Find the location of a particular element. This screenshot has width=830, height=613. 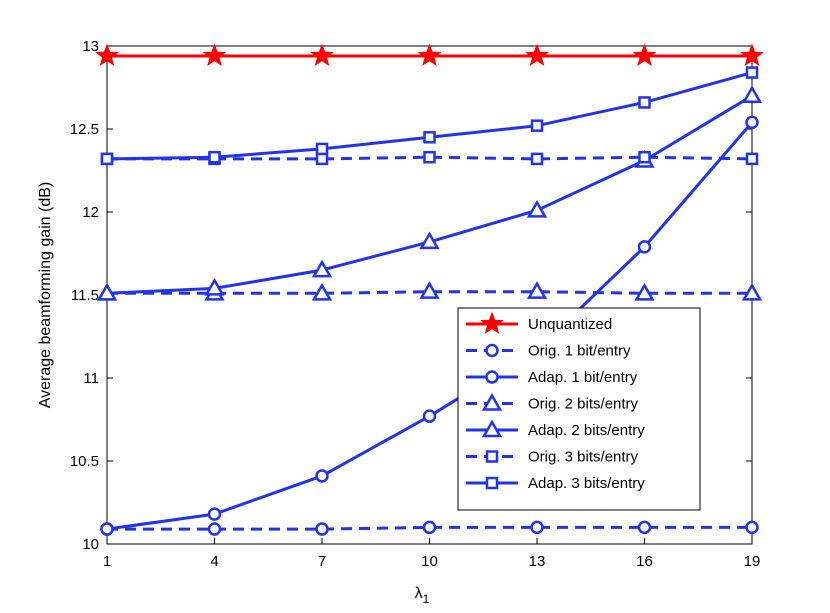

legend-label: Orig. 3 bits/entry is located at coordinates (583, 457).